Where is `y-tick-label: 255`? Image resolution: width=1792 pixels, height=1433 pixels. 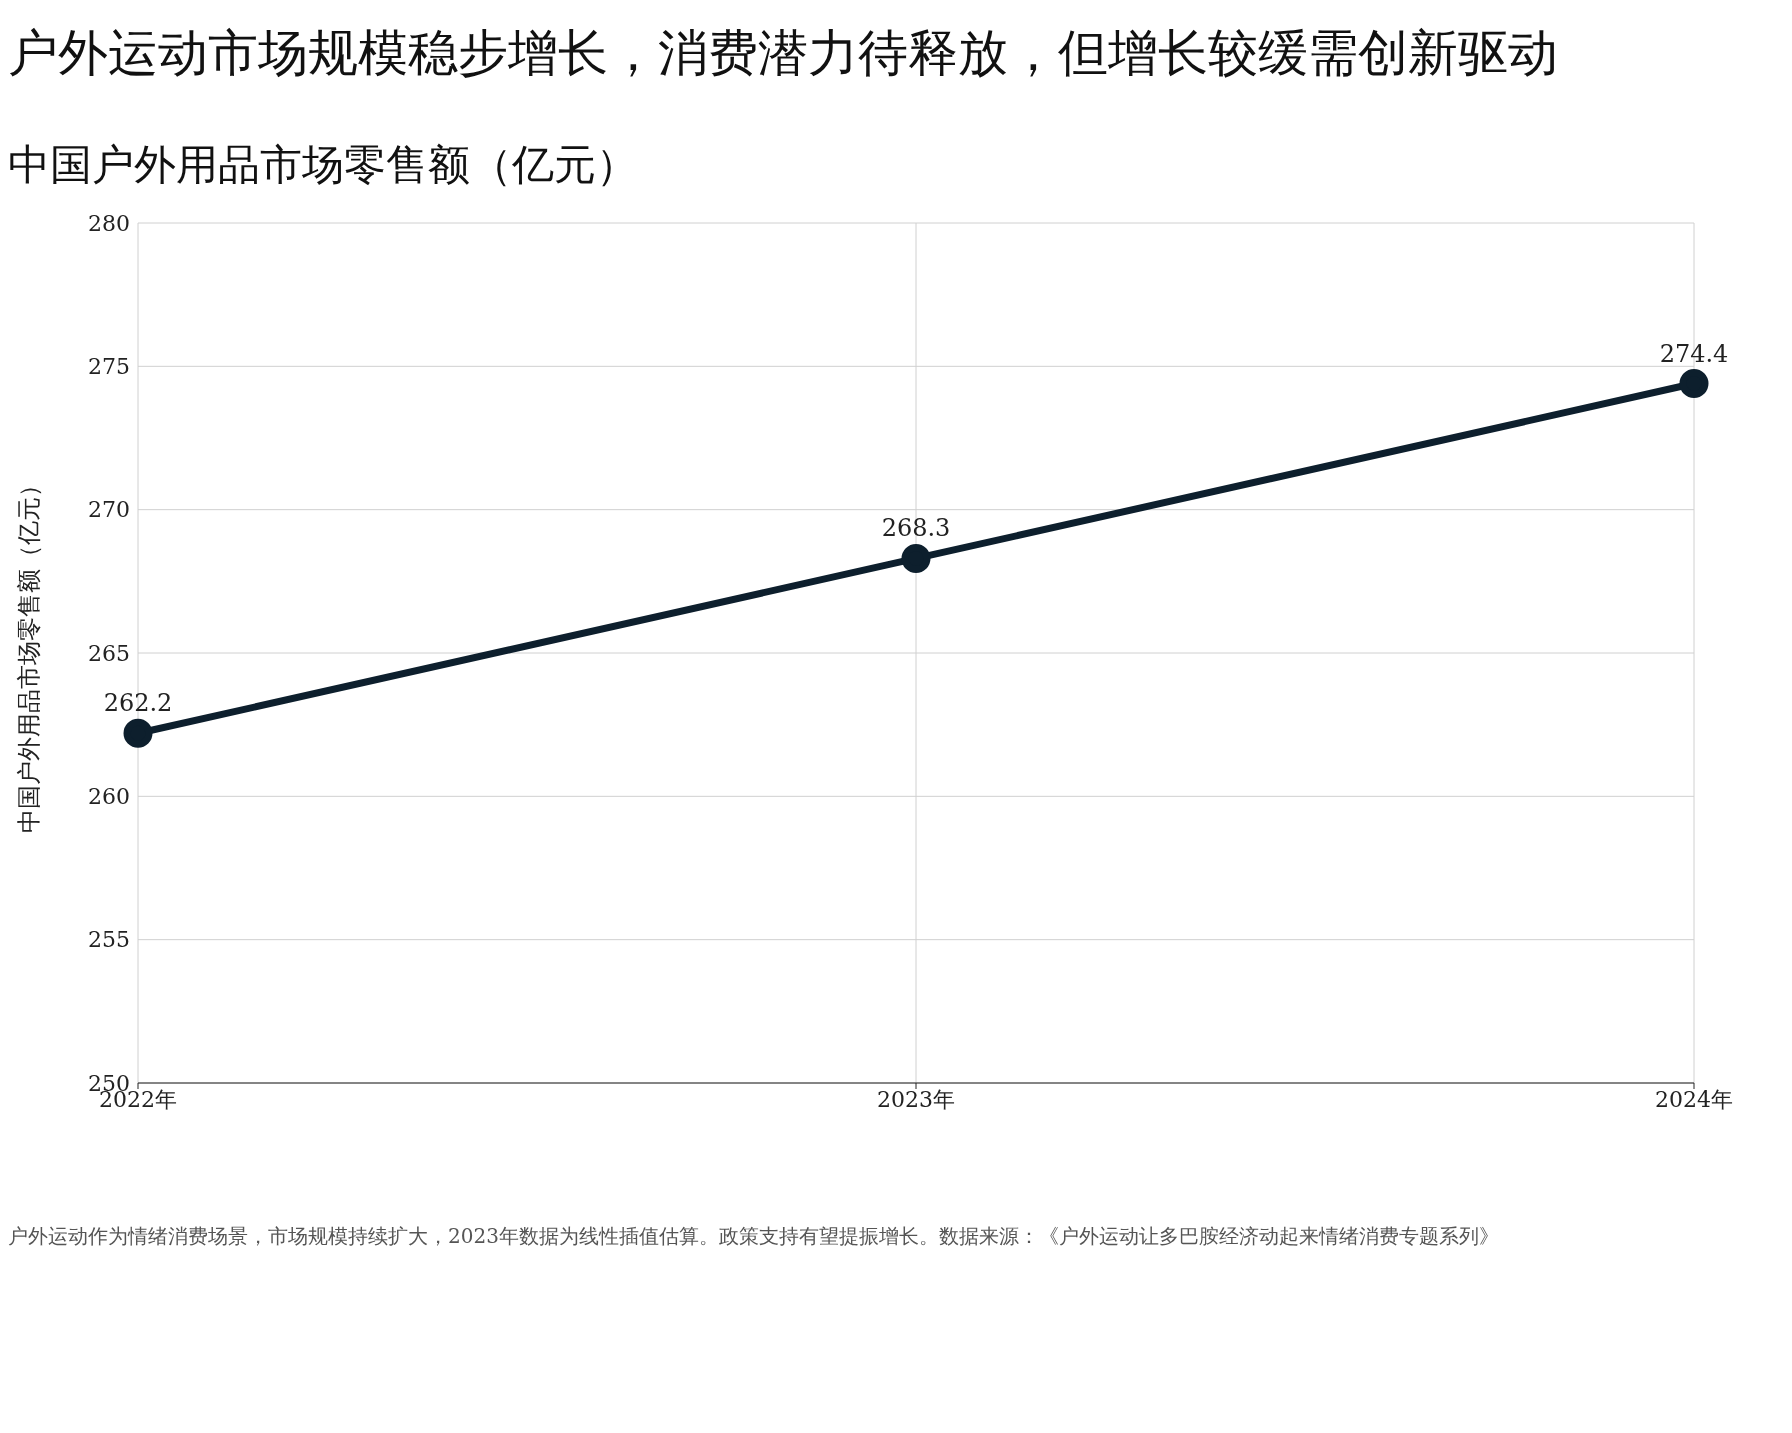 y-tick-label: 255 is located at coordinates (109, 940).